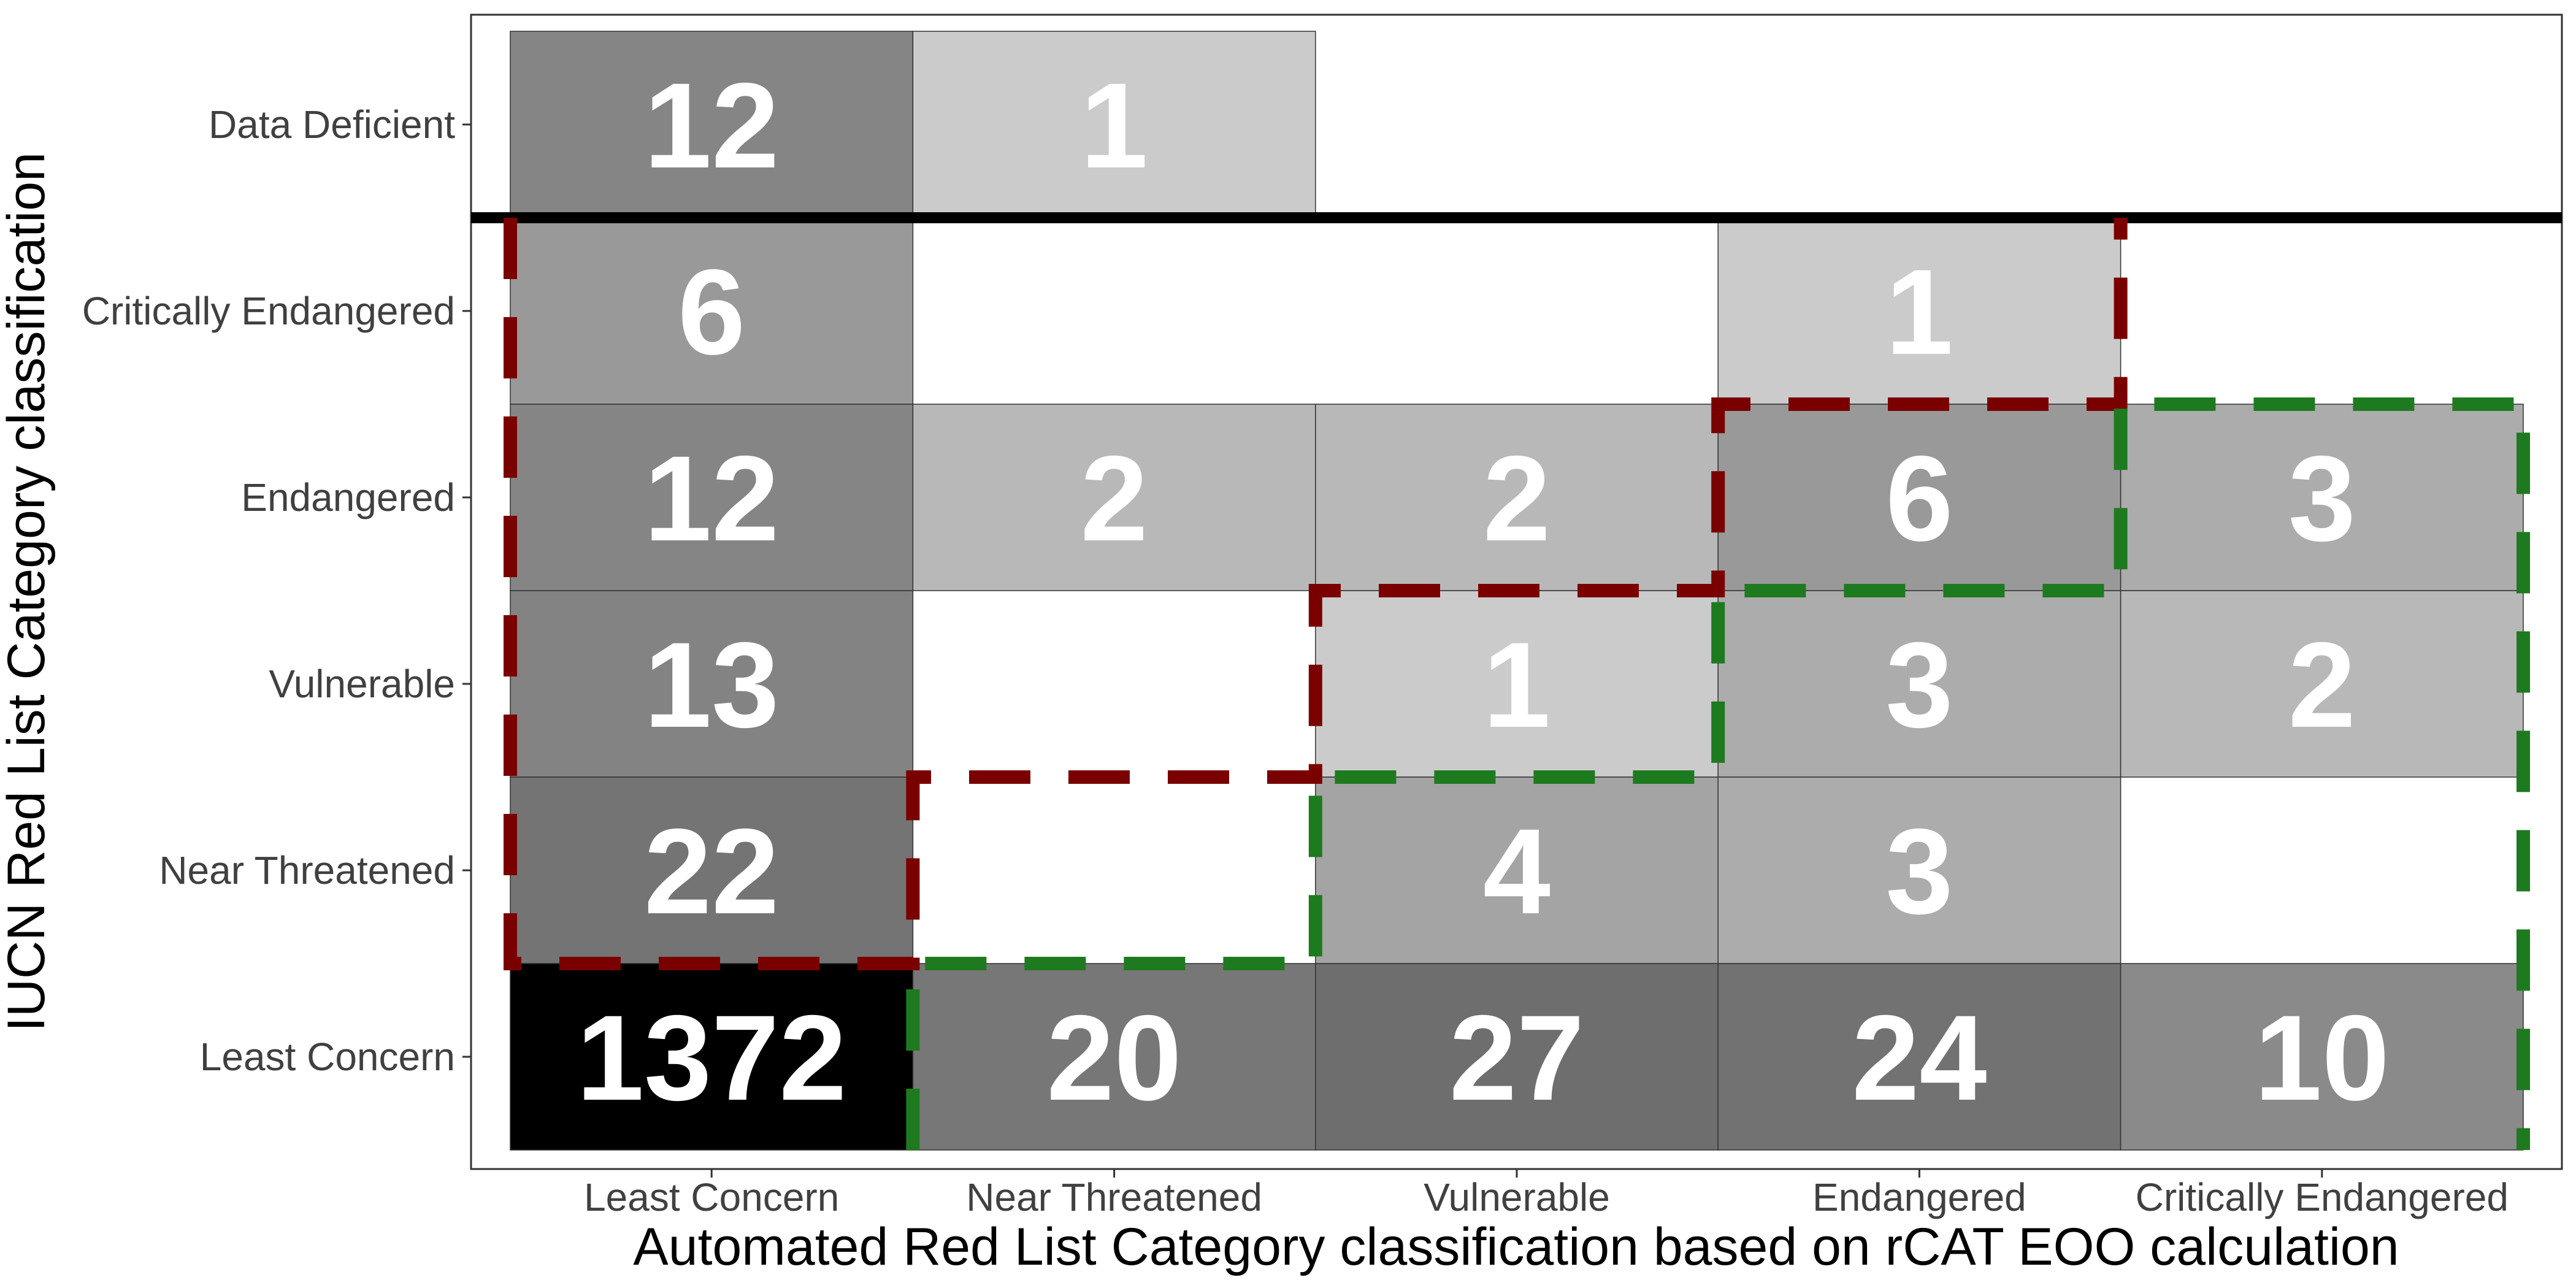 Image resolution: width=2576 pixels, height=1288 pixels. What do you see at coordinates (268, 311) in the screenshot?
I see `y-tick-label: Critically Endangered` at bounding box center [268, 311].